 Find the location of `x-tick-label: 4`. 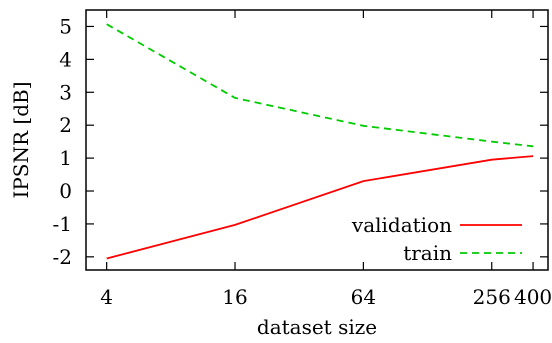

x-tick-label: 4 is located at coordinates (106, 297).